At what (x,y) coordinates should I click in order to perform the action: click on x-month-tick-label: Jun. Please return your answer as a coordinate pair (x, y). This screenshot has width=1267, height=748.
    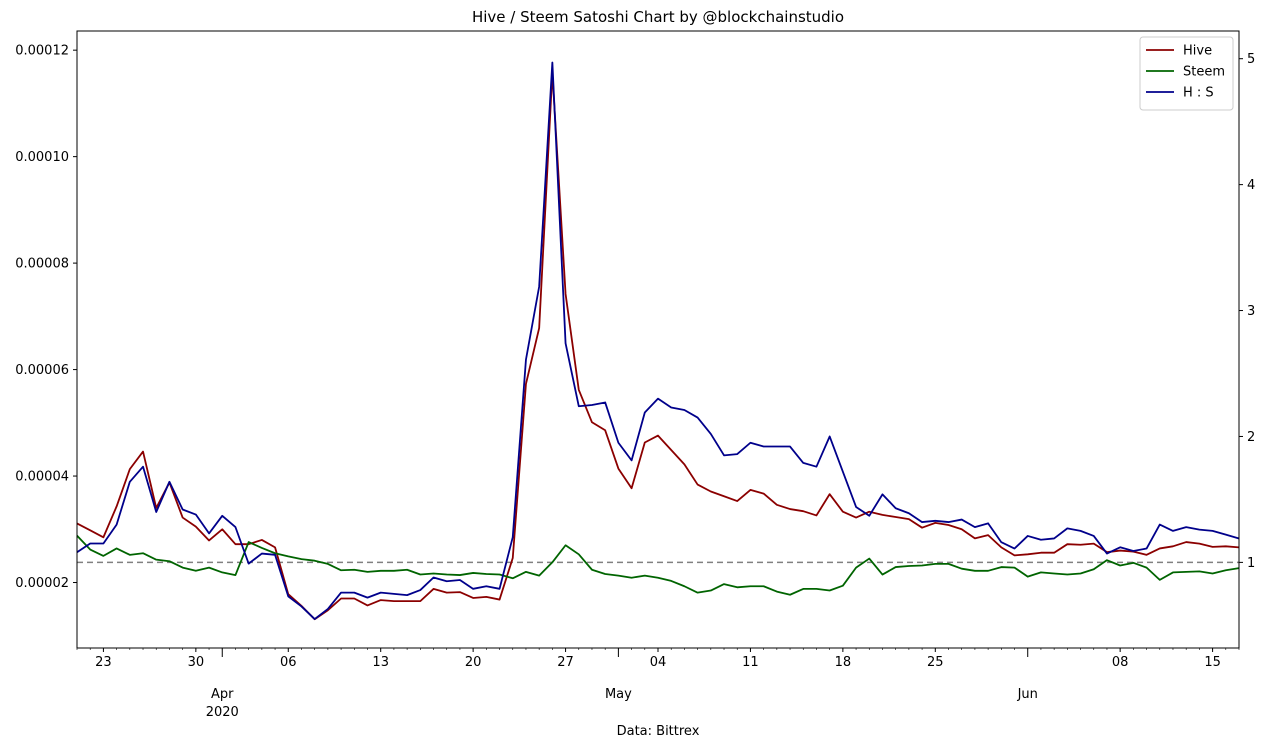
    Looking at the image, I should click on (1027, 694).